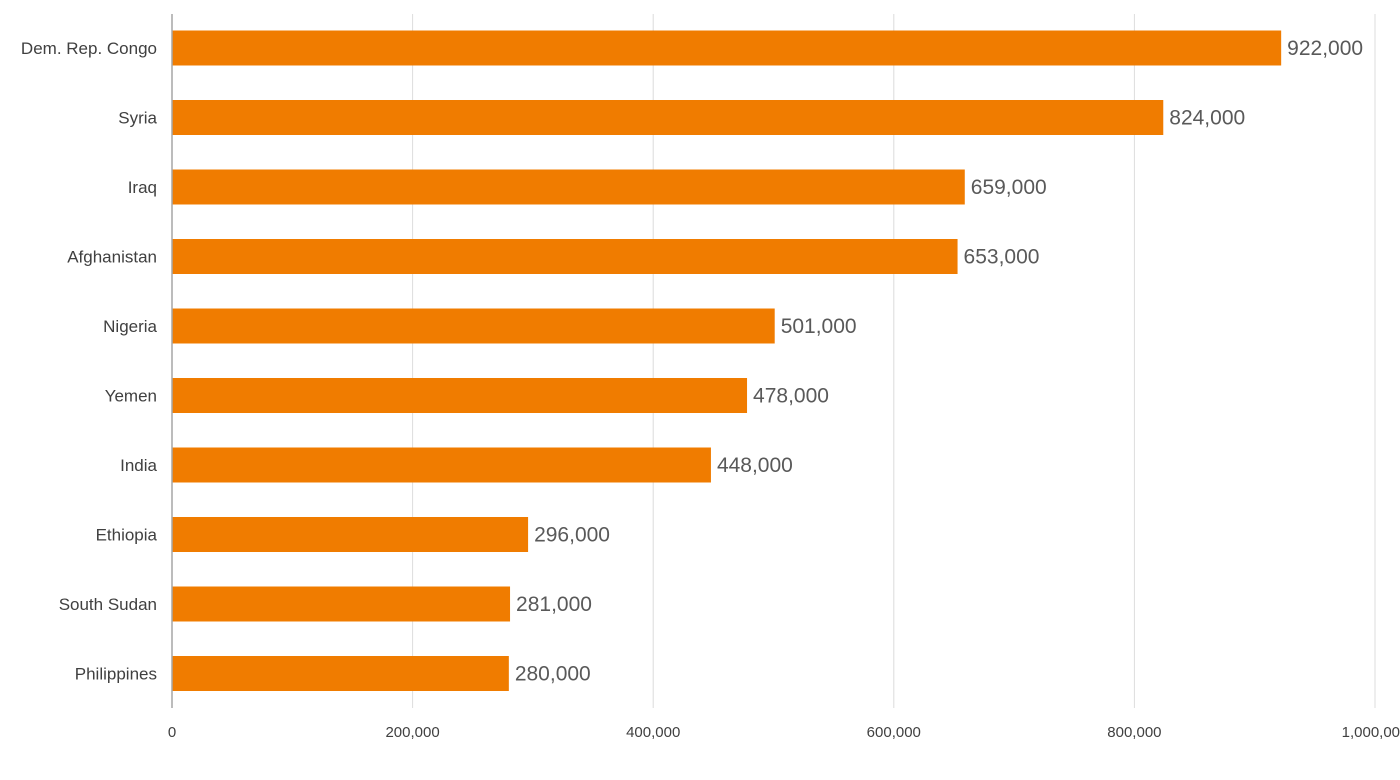  I want to click on category-label: Dem. Rep. Congo, so click(89, 48).